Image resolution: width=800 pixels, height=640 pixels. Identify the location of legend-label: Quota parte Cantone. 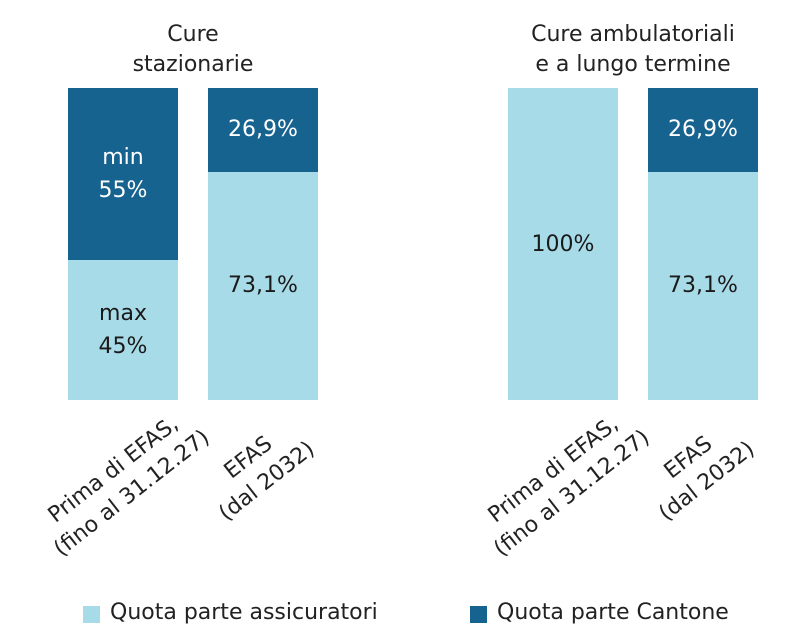
(613, 612).